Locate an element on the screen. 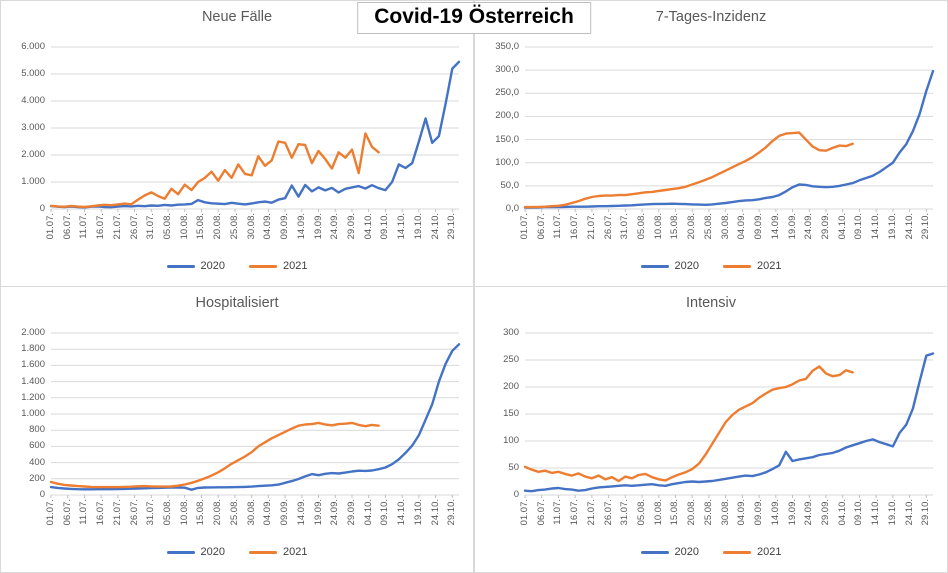 Image resolution: width=948 pixels, height=573 pixels. y-tick-label: 1.400 is located at coordinates (33, 381).